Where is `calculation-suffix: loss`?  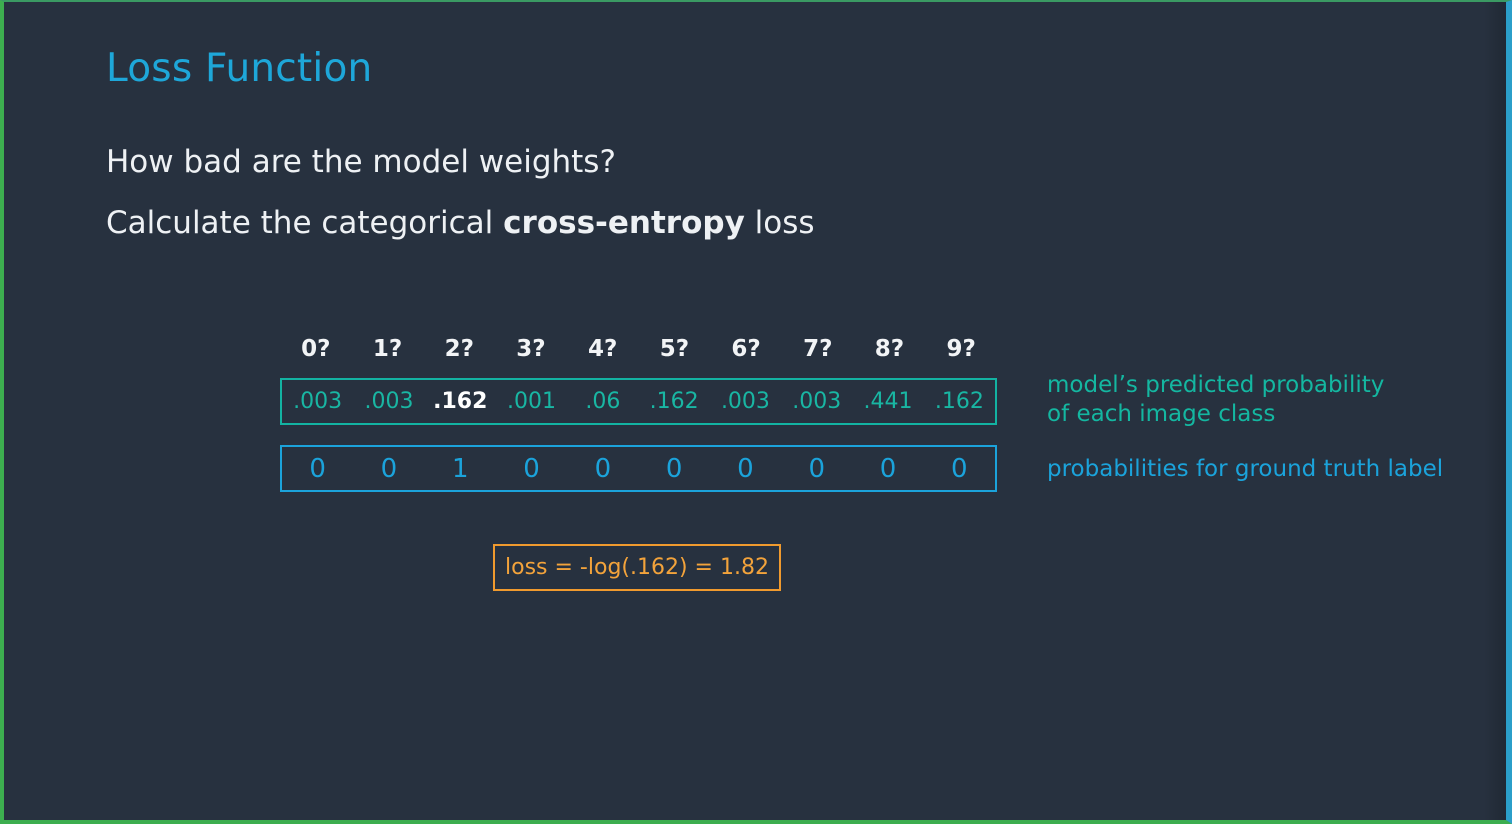
calculation-suffix: loss is located at coordinates (779, 223).